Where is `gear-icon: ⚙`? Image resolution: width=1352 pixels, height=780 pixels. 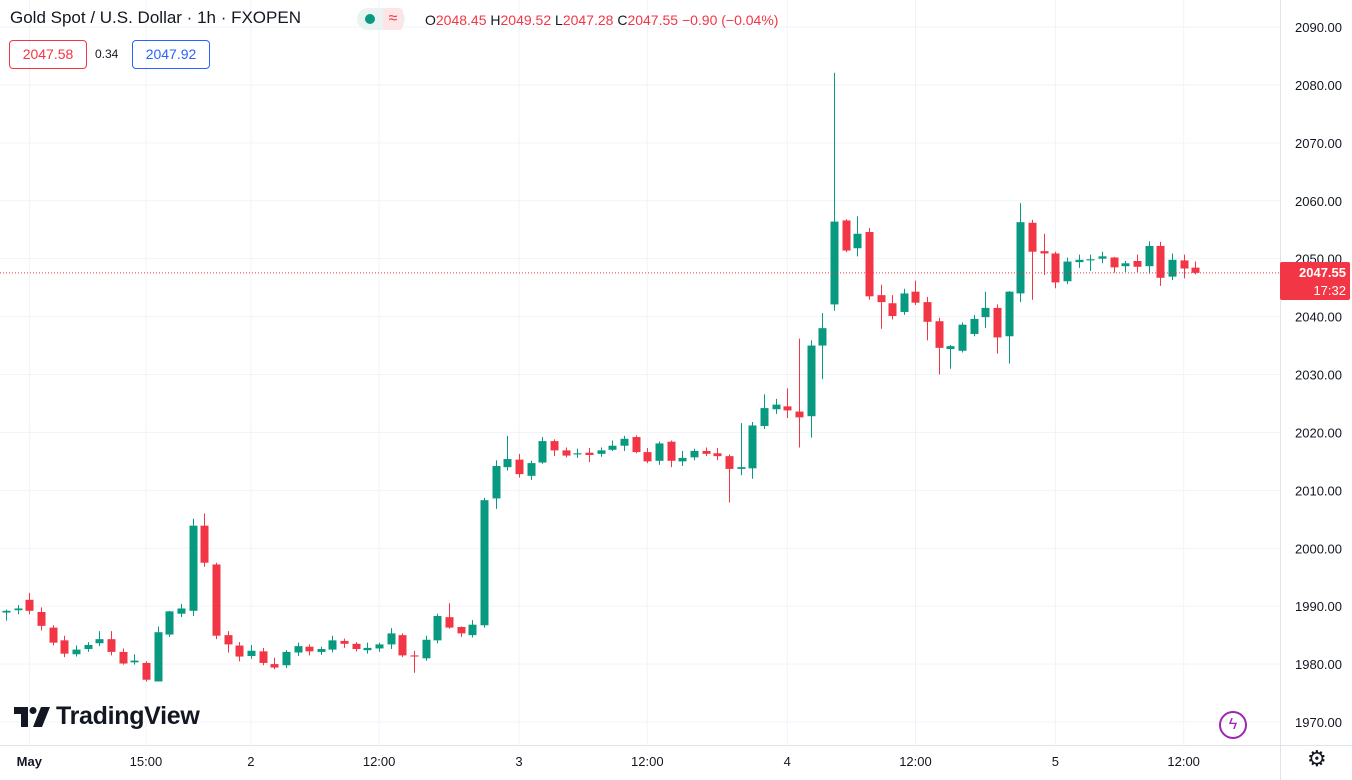
gear-icon: ⚙ is located at coordinates (1317, 758).